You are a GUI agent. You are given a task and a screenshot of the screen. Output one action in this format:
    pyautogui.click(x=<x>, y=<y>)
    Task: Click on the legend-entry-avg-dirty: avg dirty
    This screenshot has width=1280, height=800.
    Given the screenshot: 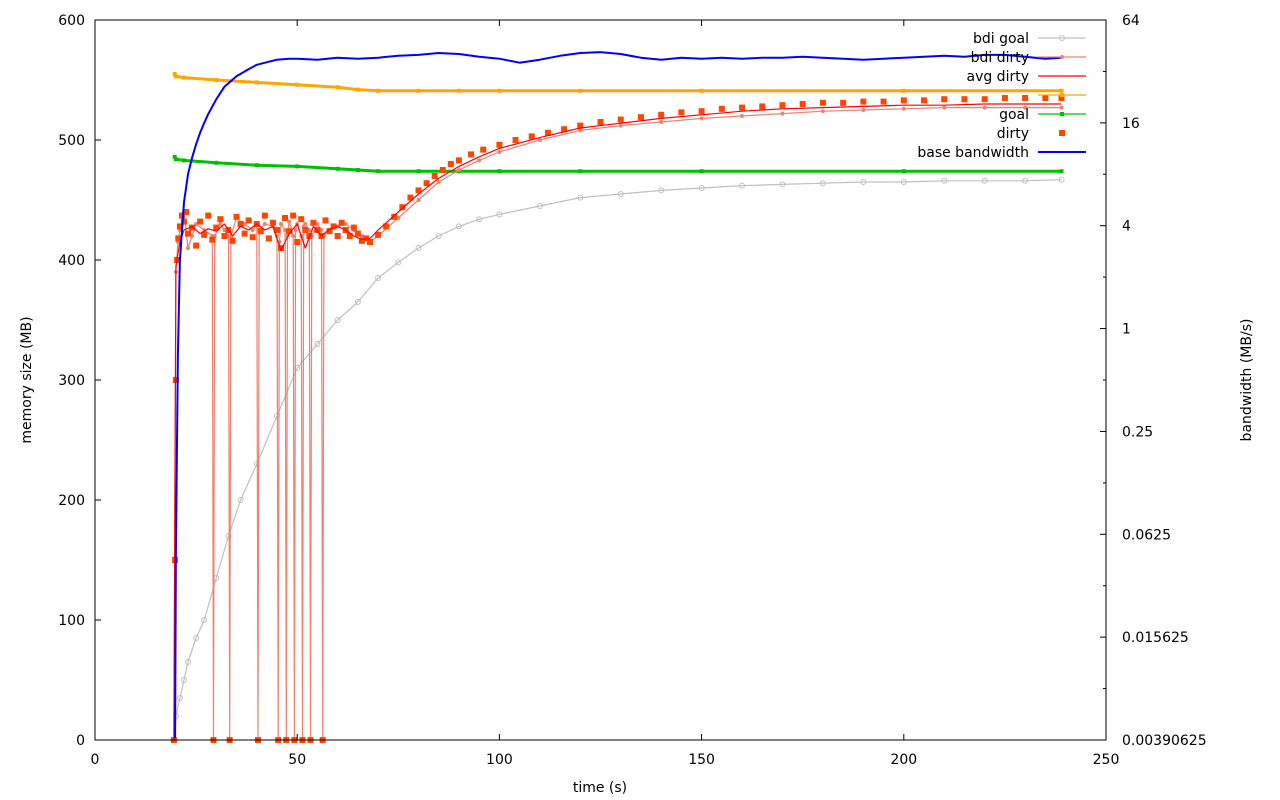 What is the action you would take?
    pyautogui.click(x=1026, y=77)
    